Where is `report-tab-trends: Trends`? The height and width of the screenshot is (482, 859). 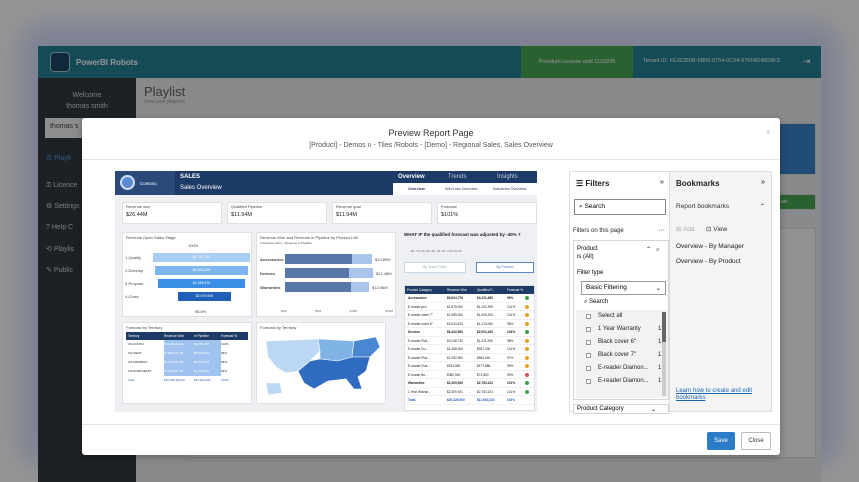
report-tab-trends: Trends is located at coordinates (457, 177).